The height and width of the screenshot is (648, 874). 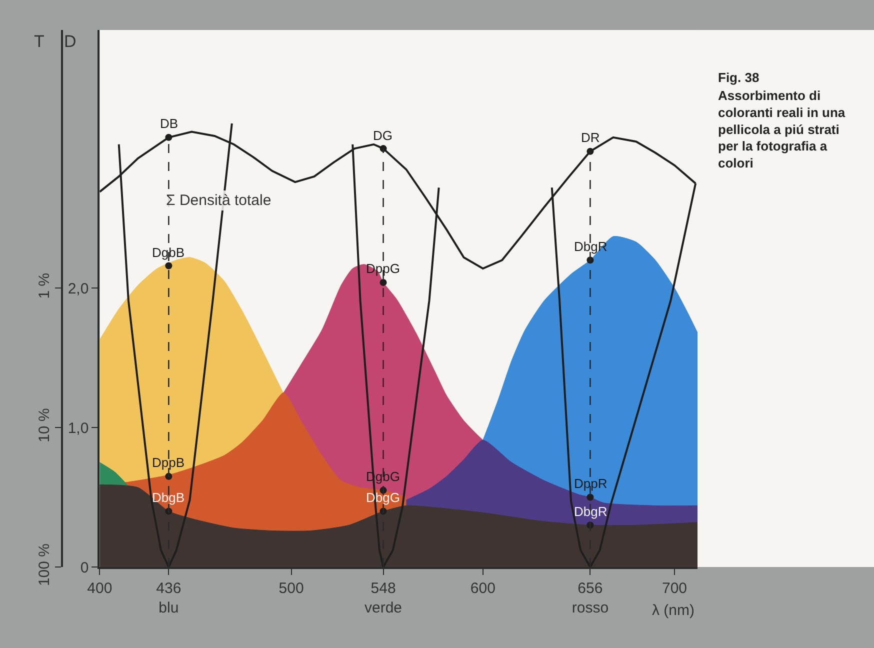 I want to click on x-tick-label: 548 verde, so click(x=383, y=598).